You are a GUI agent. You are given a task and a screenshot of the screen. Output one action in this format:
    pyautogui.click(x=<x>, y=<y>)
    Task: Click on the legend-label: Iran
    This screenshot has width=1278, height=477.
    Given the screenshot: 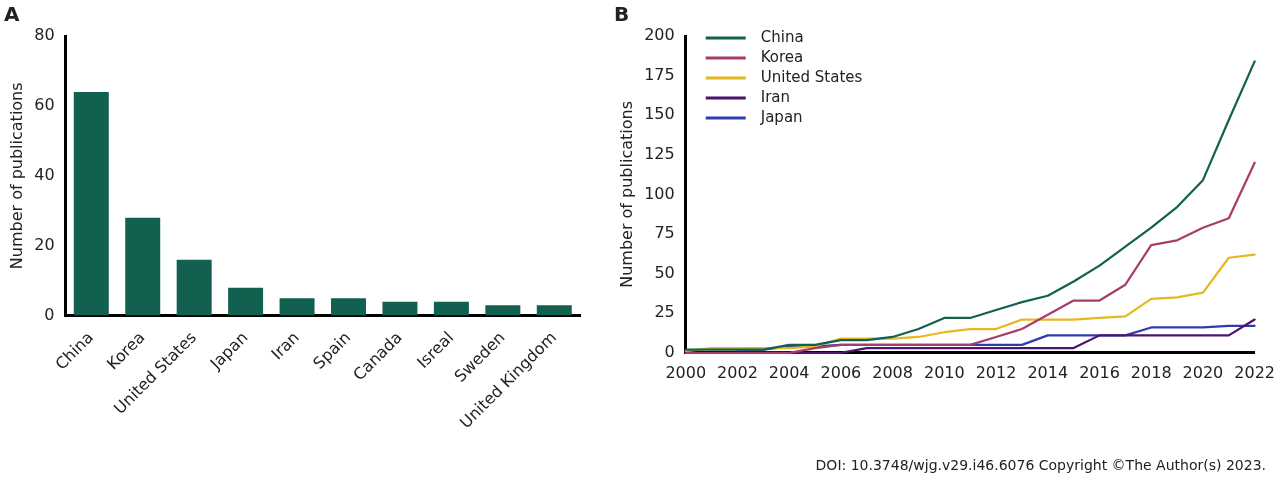 What is the action you would take?
    pyautogui.click(x=775, y=96)
    